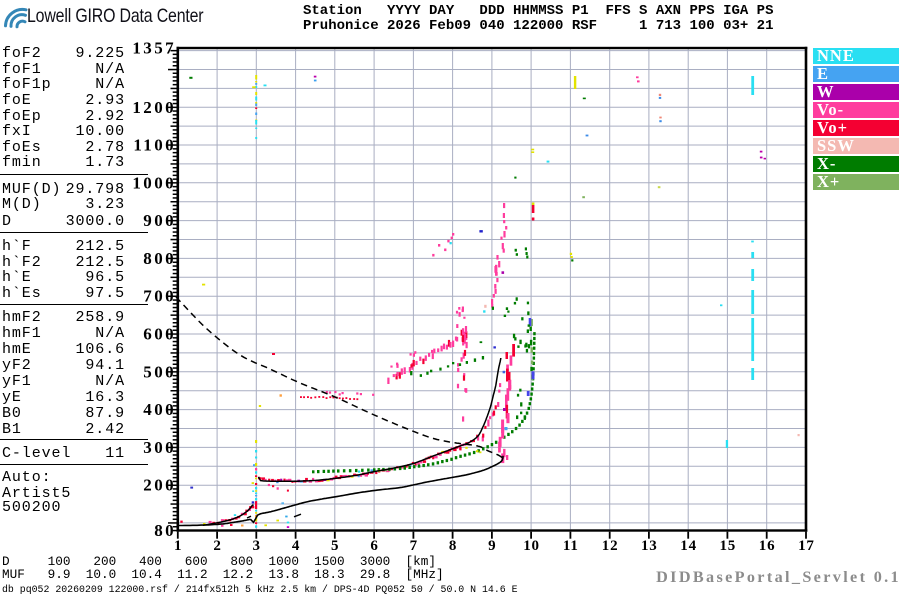  I want to click on svg-text: 200, so click(159, 485).